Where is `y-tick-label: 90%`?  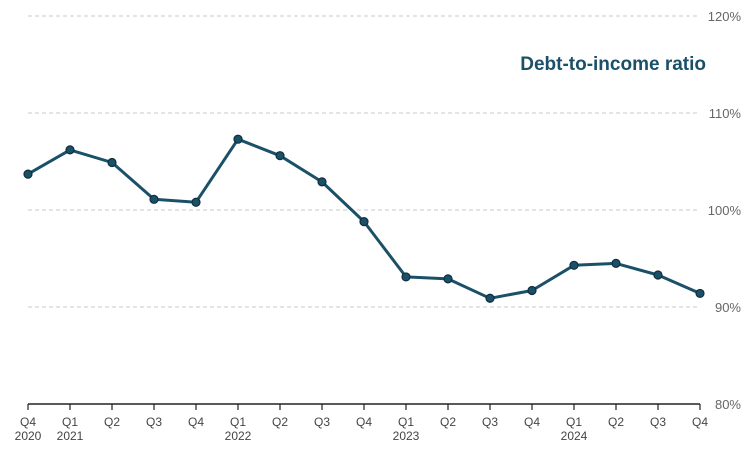
y-tick-label: 90% is located at coordinates (728, 307).